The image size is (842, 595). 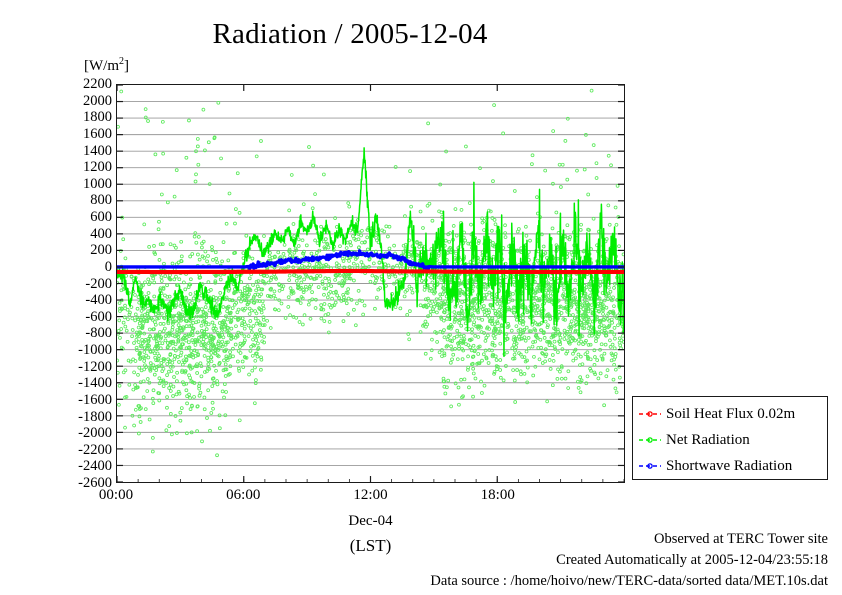 What do you see at coordinates (98, 283) in the screenshot?
I see `y-axis-tick-label: -200` at bounding box center [98, 283].